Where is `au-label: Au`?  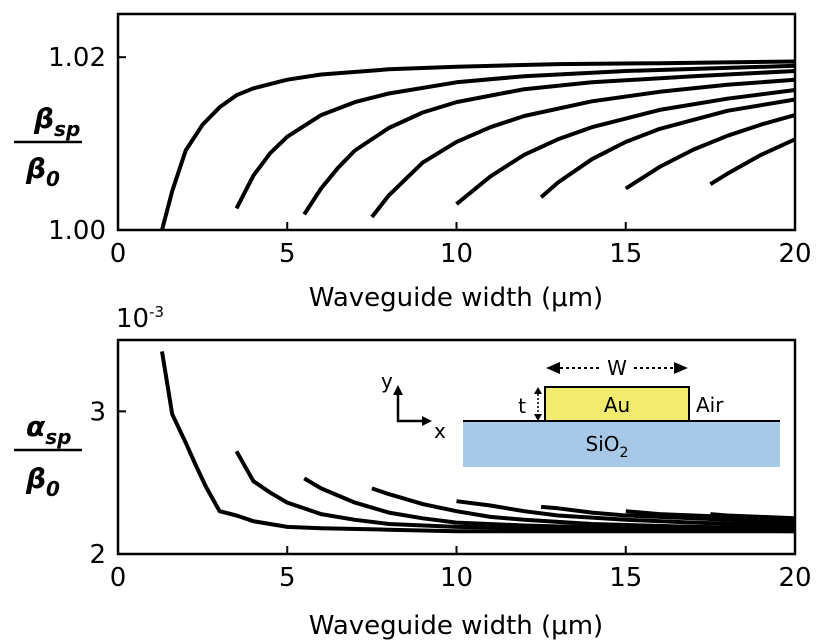
au-label: Au is located at coordinates (617, 405).